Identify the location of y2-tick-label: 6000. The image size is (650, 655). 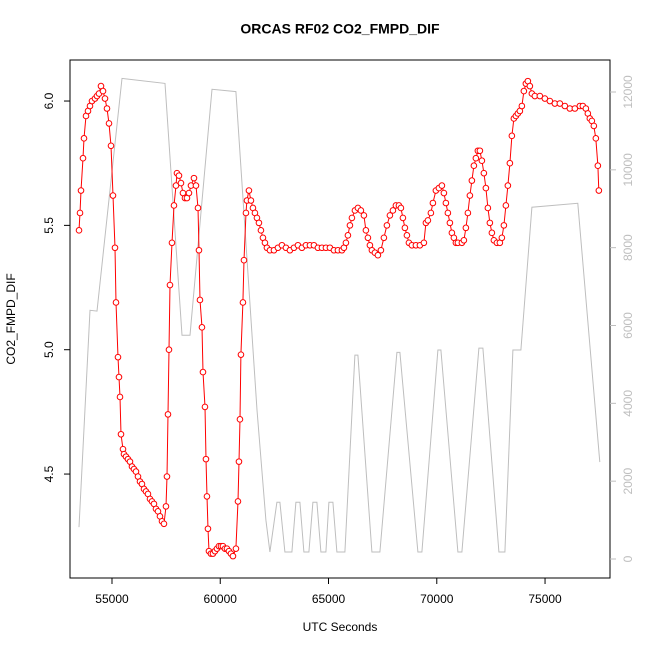
(628, 325).